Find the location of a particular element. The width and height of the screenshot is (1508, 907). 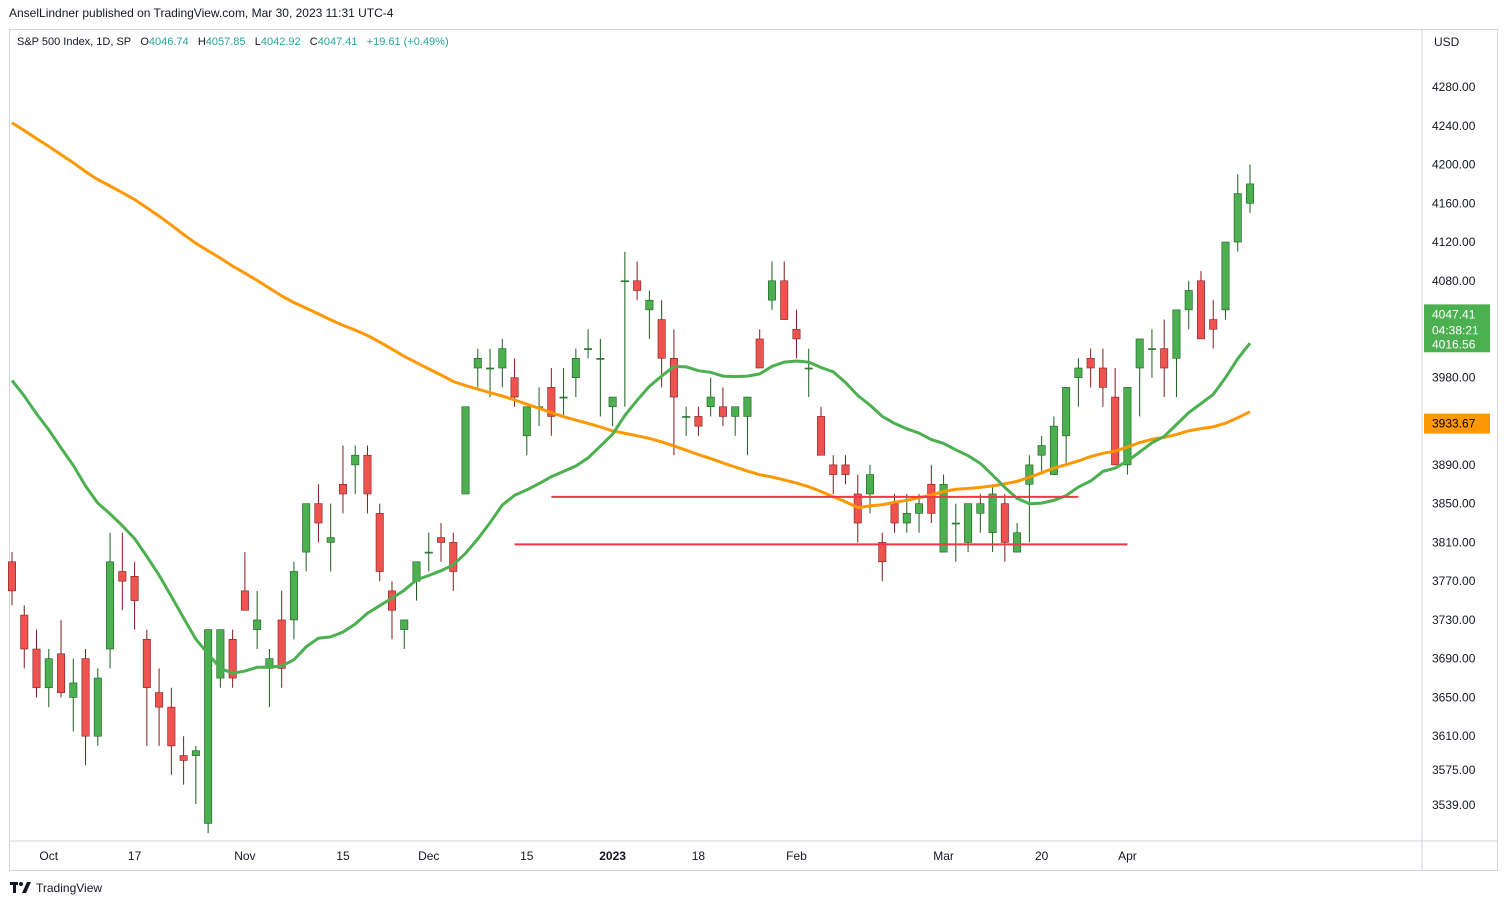

high-value: 4057.85 is located at coordinates (225, 42).